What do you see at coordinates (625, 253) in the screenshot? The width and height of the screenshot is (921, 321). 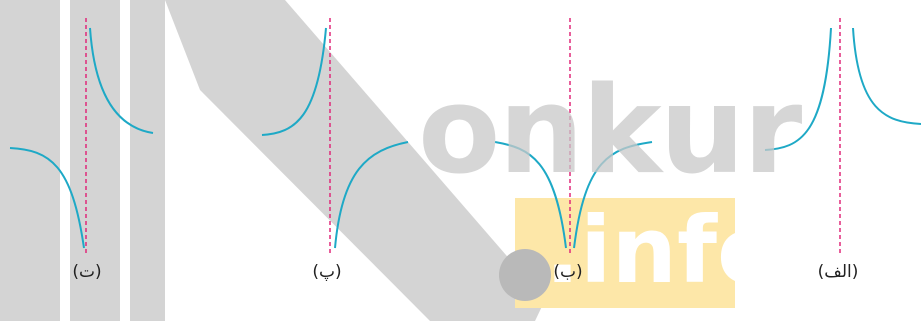 I see `watermark-yellow-box` at bounding box center [625, 253].